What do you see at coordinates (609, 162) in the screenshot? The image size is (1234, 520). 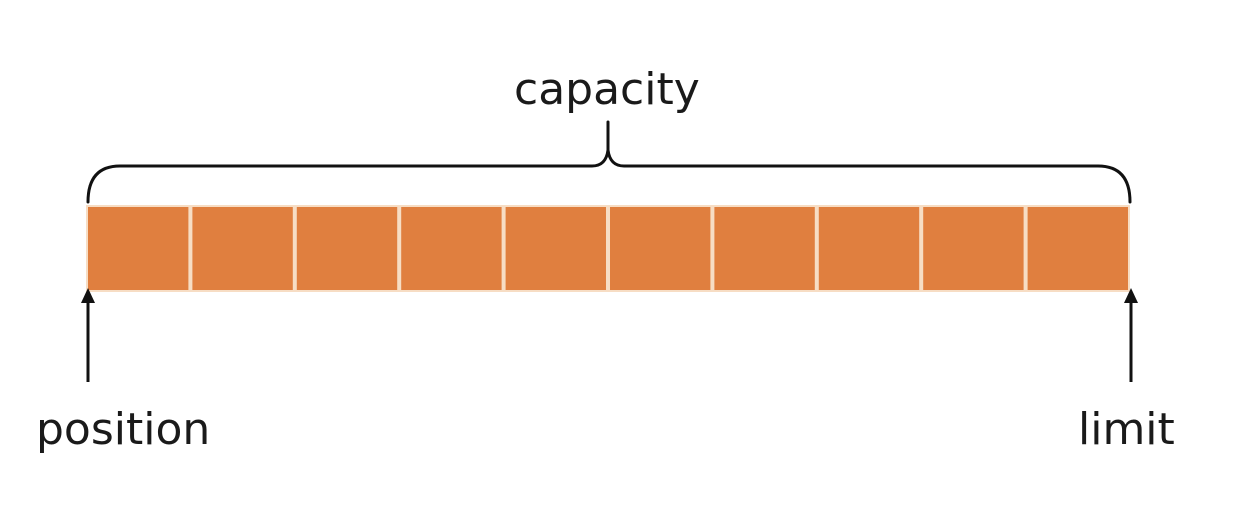 I see `capacity-brace` at bounding box center [609, 162].